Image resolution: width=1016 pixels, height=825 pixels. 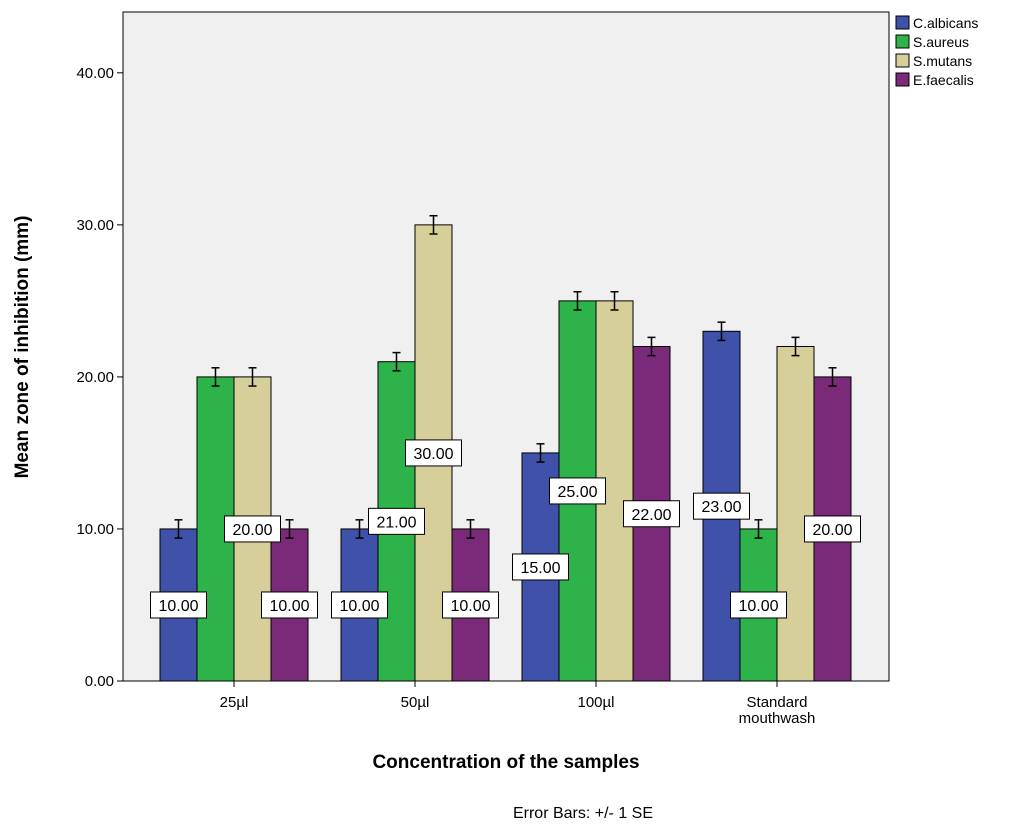 What do you see at coordinates (22, 347) in the screenshot?
I see `y-axis-title: Mean zone of inhibition (mm)` at bounding box center [22, 347].